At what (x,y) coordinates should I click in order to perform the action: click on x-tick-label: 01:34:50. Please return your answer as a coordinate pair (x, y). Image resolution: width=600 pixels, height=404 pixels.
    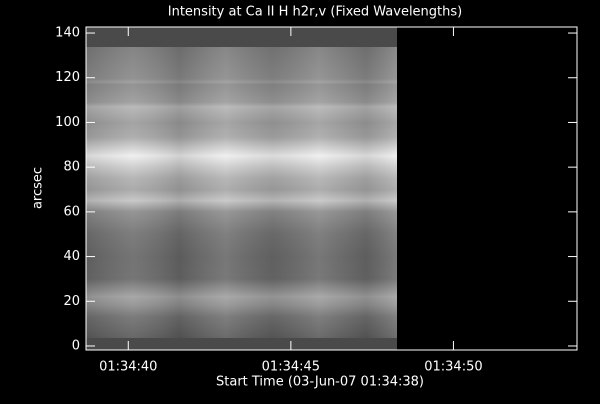
    Looking at the image, I should click on (453, 367).